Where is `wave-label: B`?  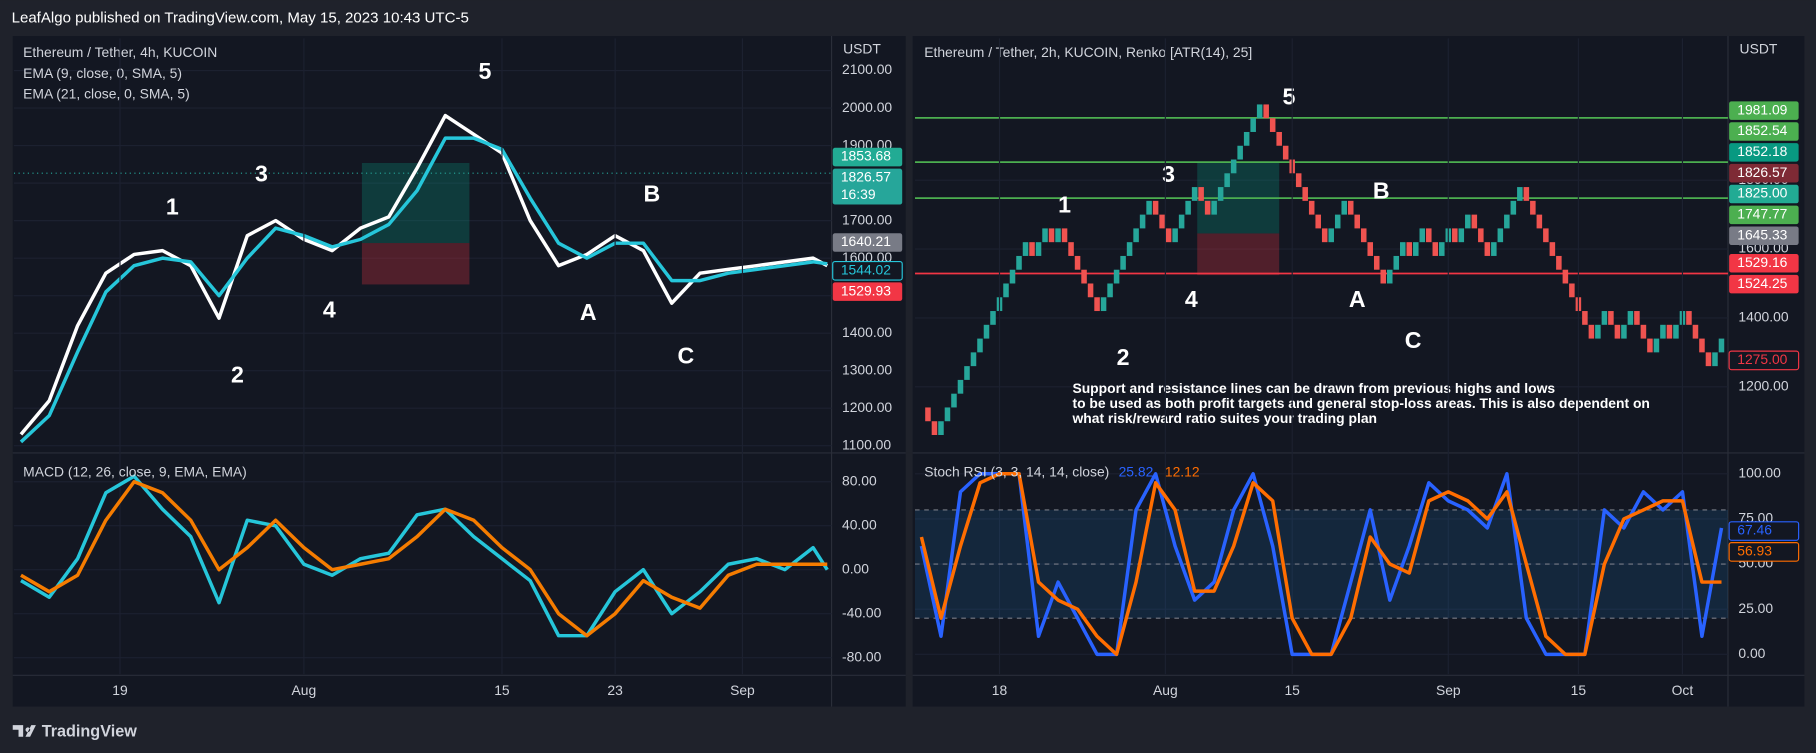 wave-label: B is located at coordinates (1381, 190).